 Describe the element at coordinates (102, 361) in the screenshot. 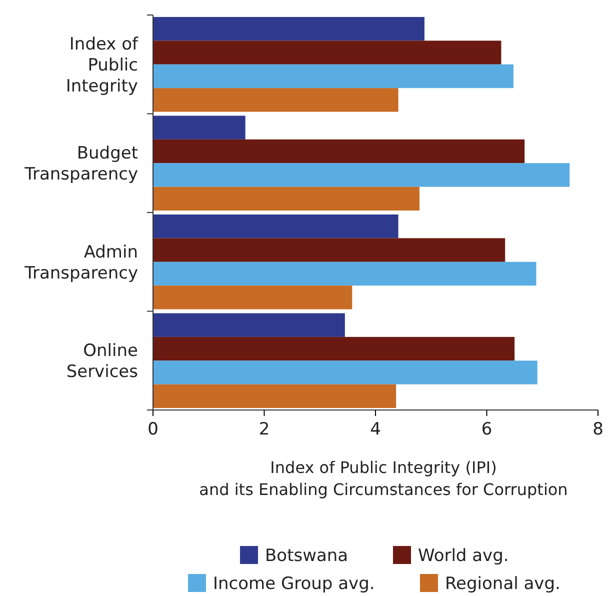

I see `y-tick-label: Online Services` at that location.